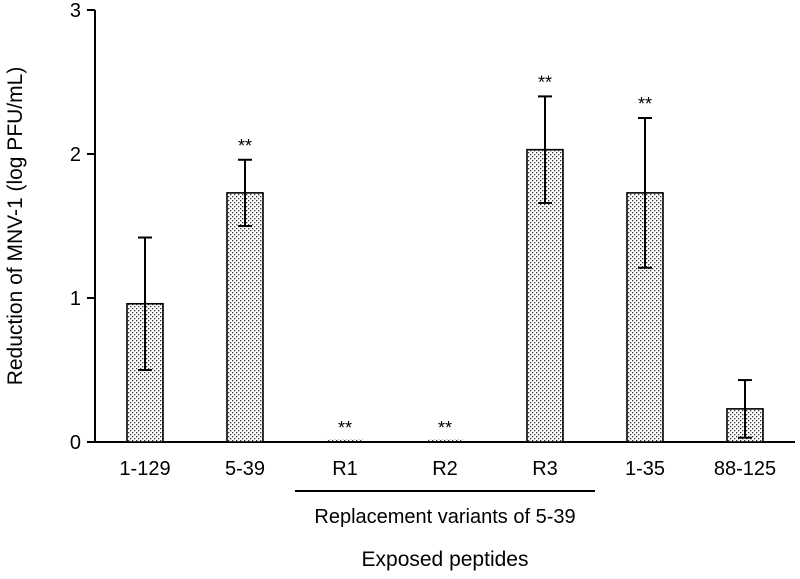 Image resolution: width=800 pixels, height=579 pixels. Describe the element at coordinates (445, 440) in the screenshot. I see `bar-R2` at that location.